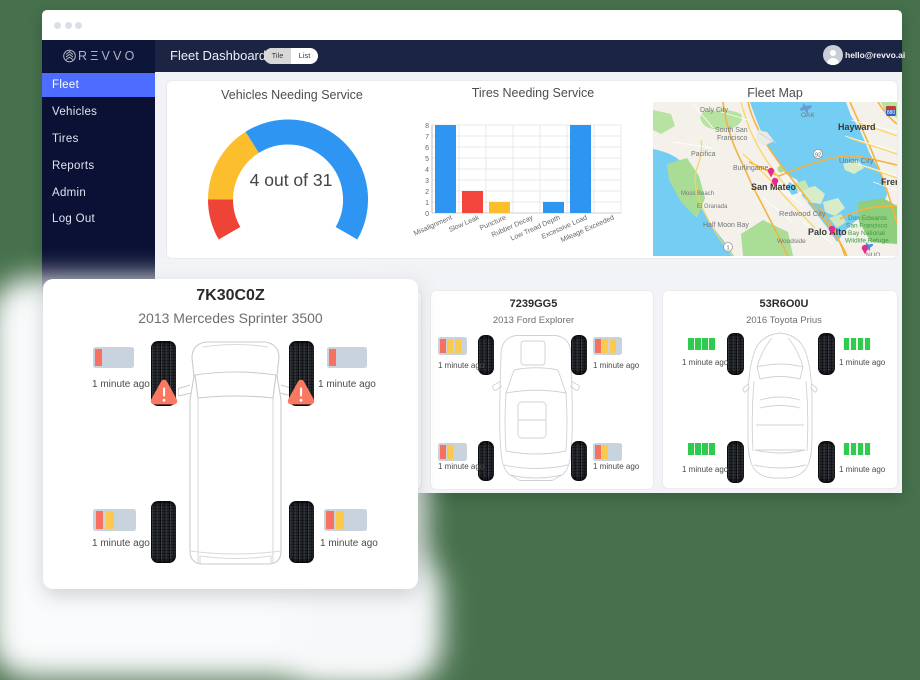  I want to click on svg-text: 8, so click(427, 126).